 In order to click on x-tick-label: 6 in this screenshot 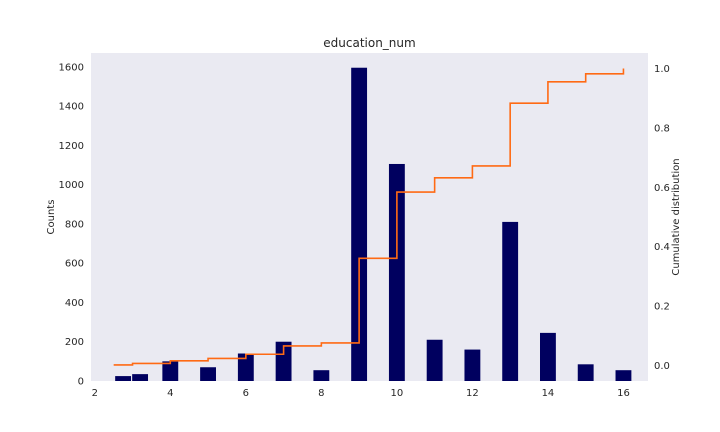, I will do `click(246, 393)`.